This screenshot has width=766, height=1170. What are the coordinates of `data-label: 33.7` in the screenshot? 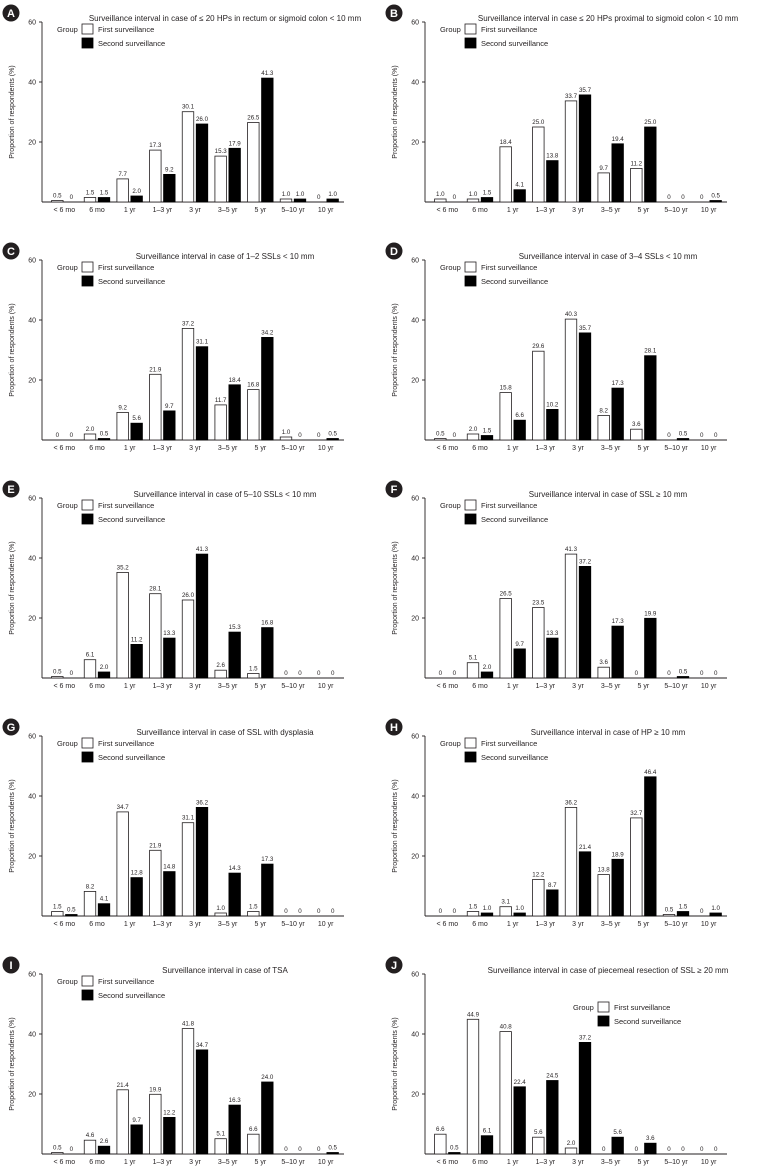 It's located at (571, 96).